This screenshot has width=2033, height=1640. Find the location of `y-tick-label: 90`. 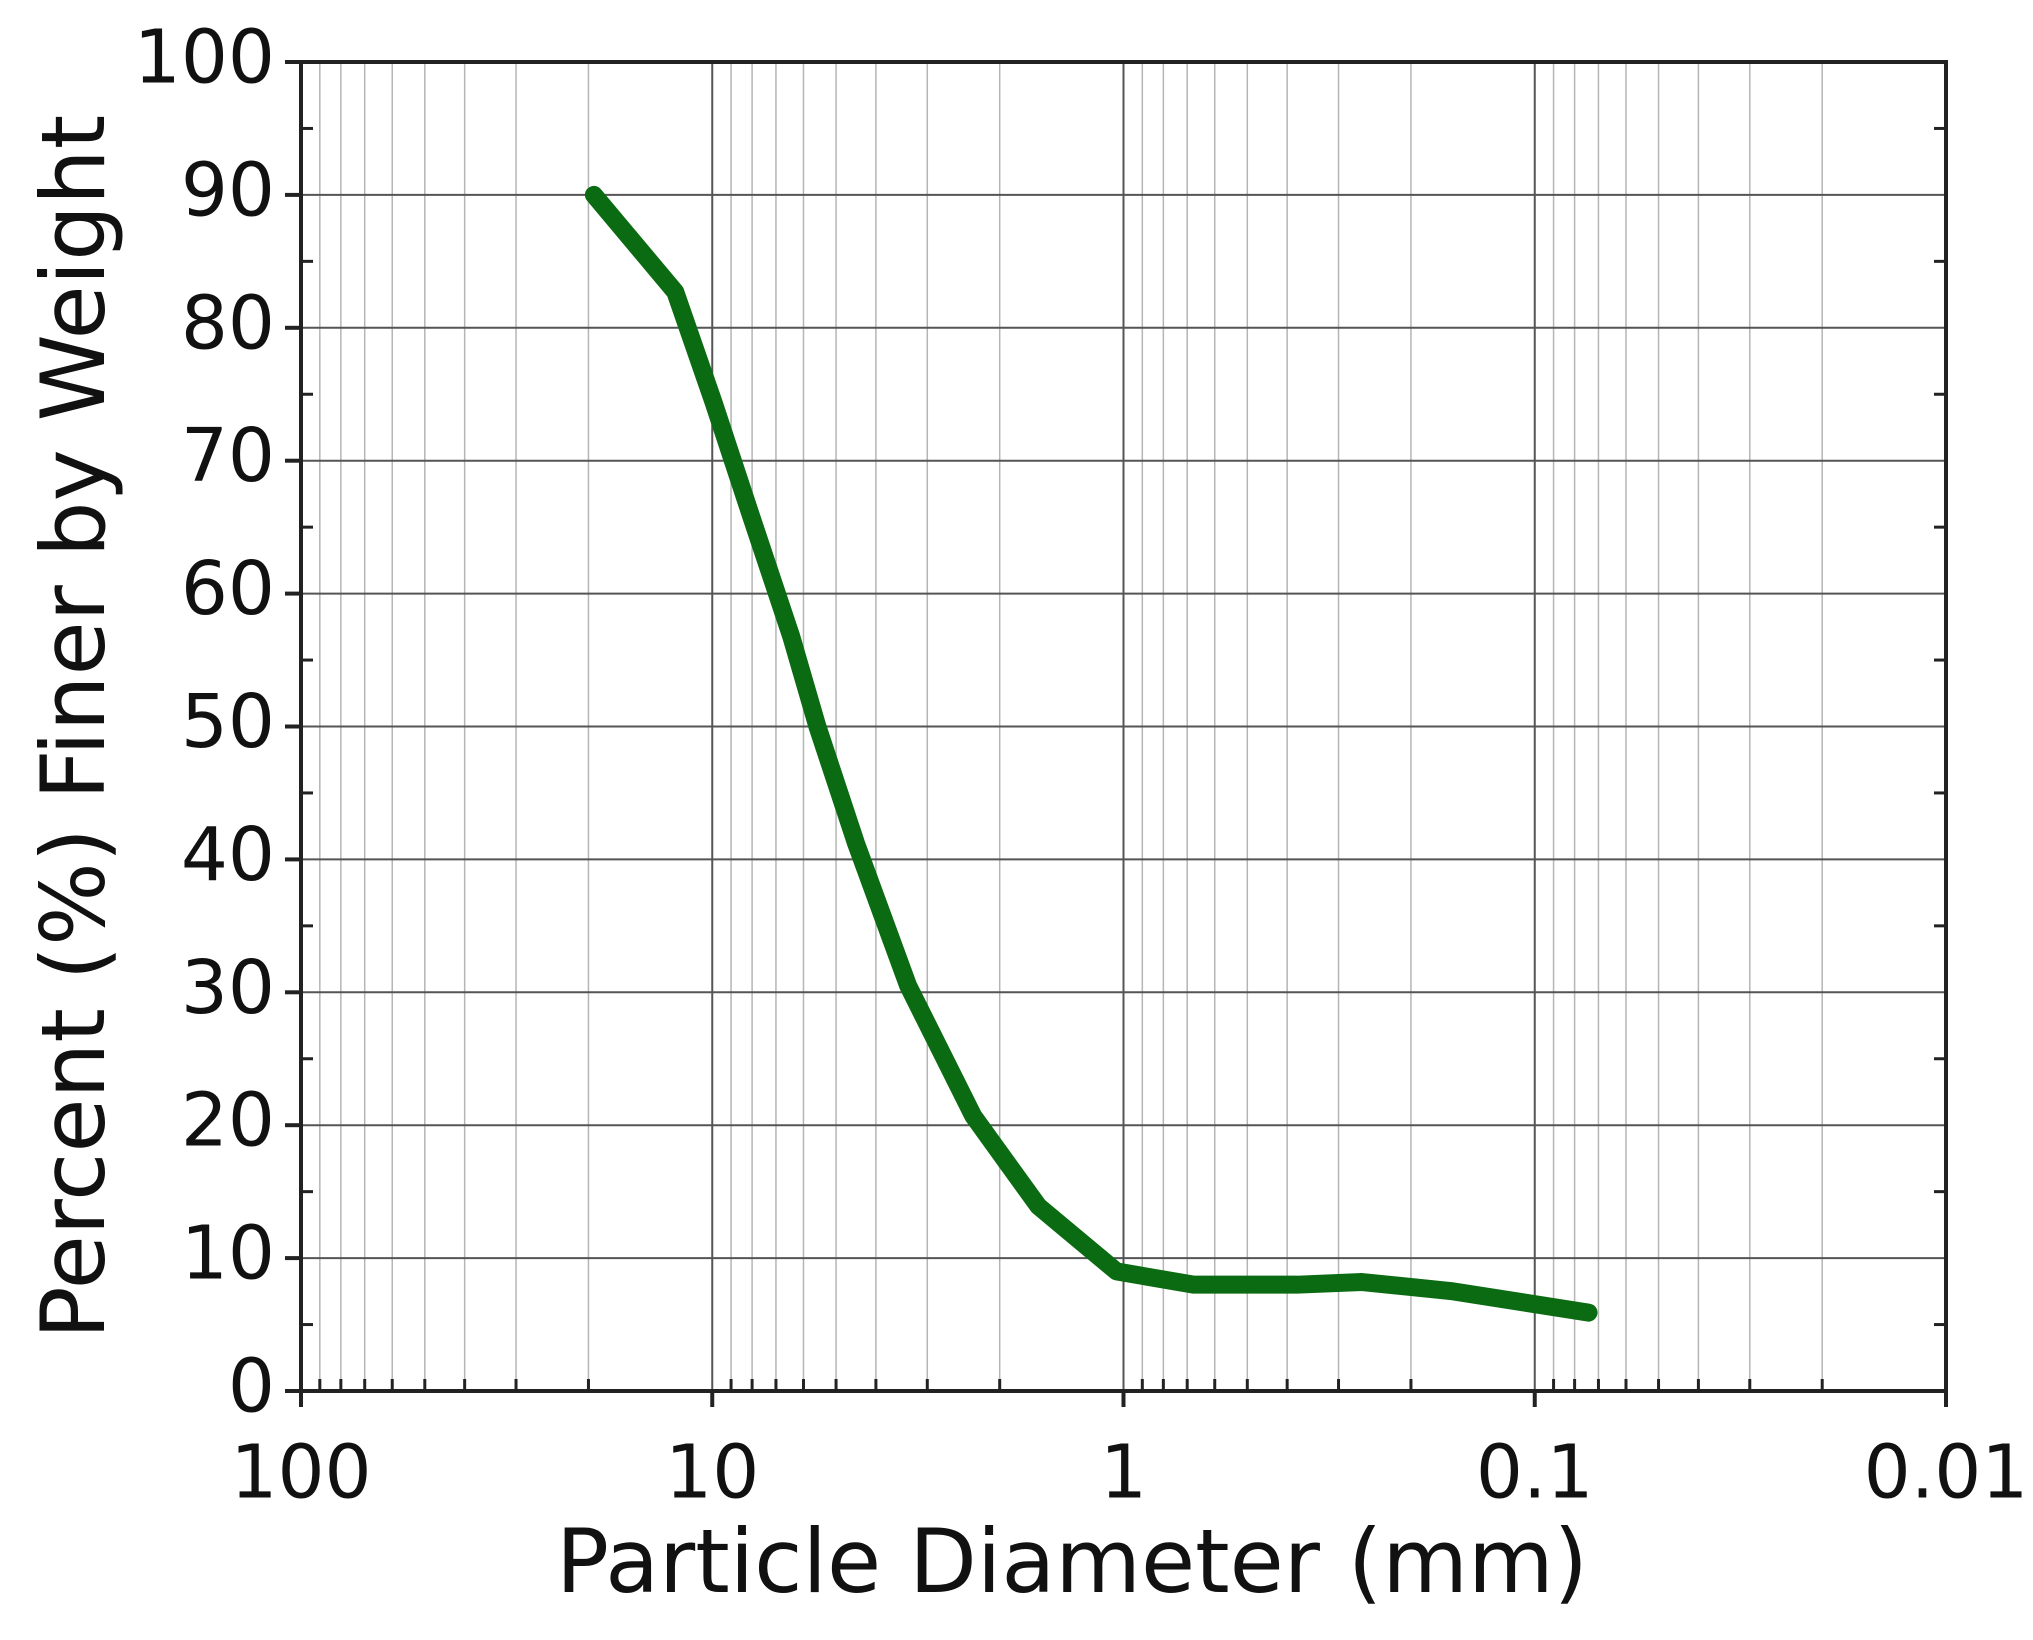

y-tick-label: 90 is located at coordinates (228, 190).